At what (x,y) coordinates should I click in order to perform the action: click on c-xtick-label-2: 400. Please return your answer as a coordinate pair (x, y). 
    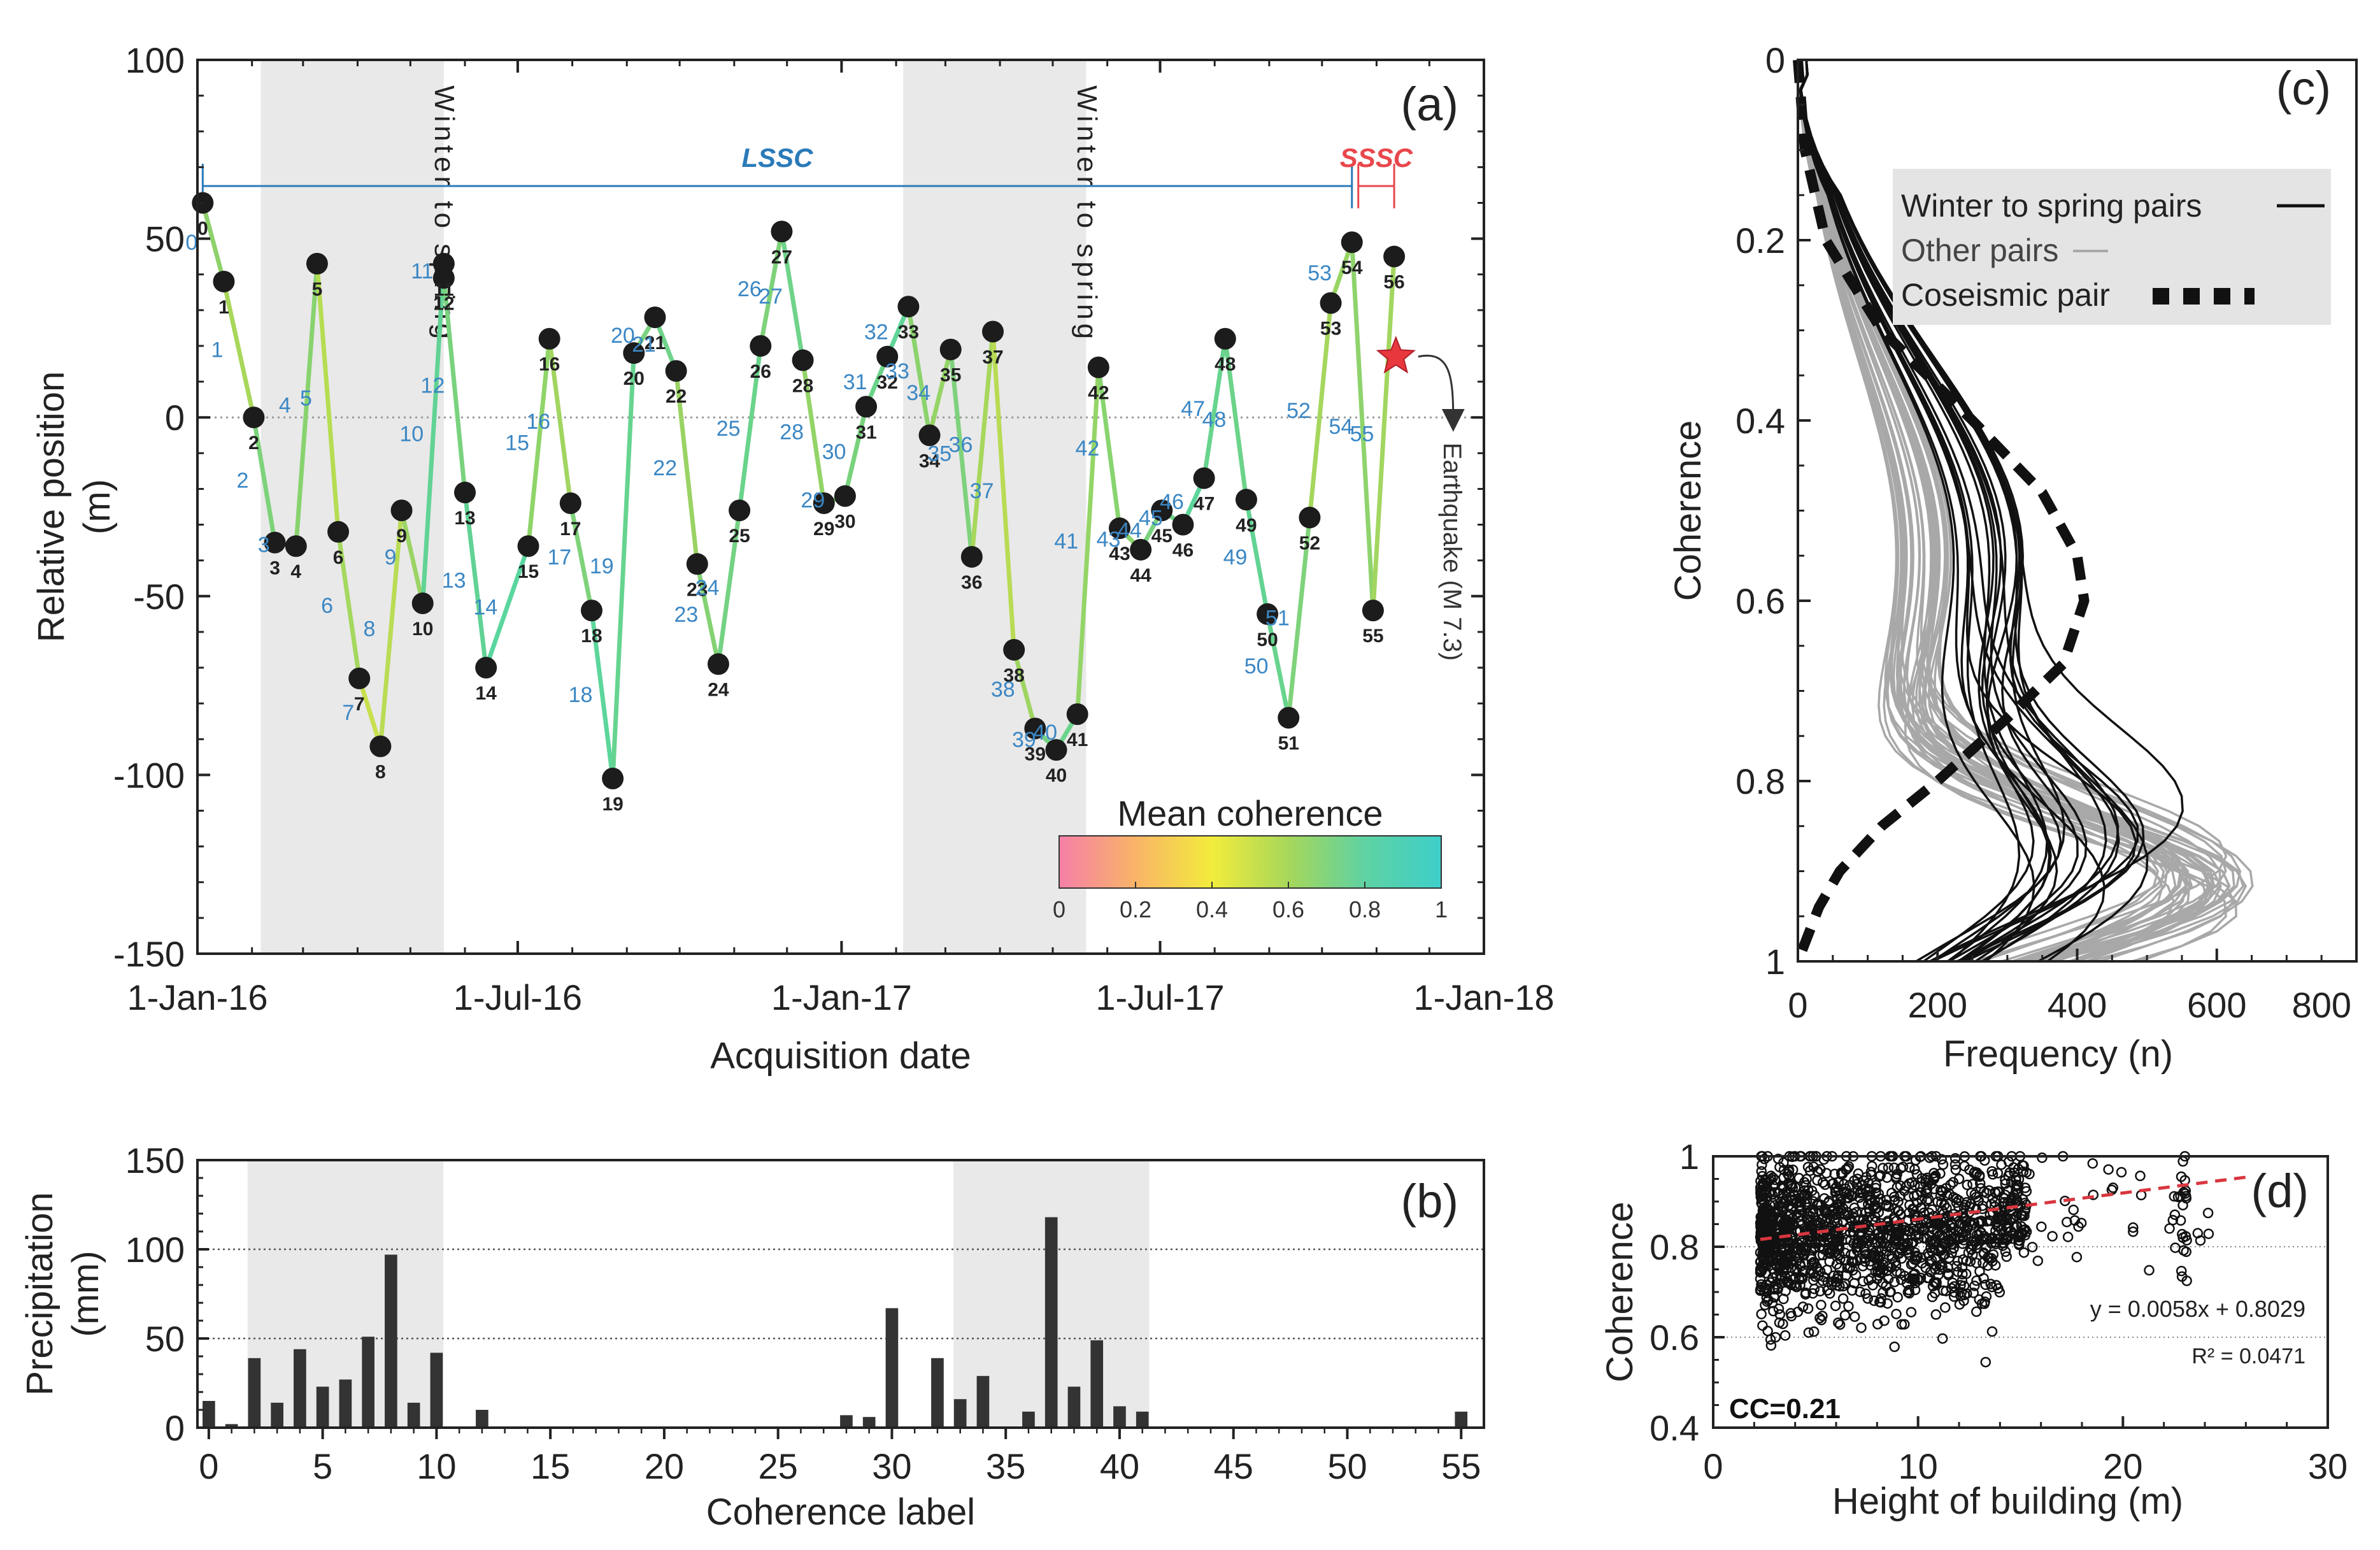
    Looking at the image, I should click on (2077, 1005).